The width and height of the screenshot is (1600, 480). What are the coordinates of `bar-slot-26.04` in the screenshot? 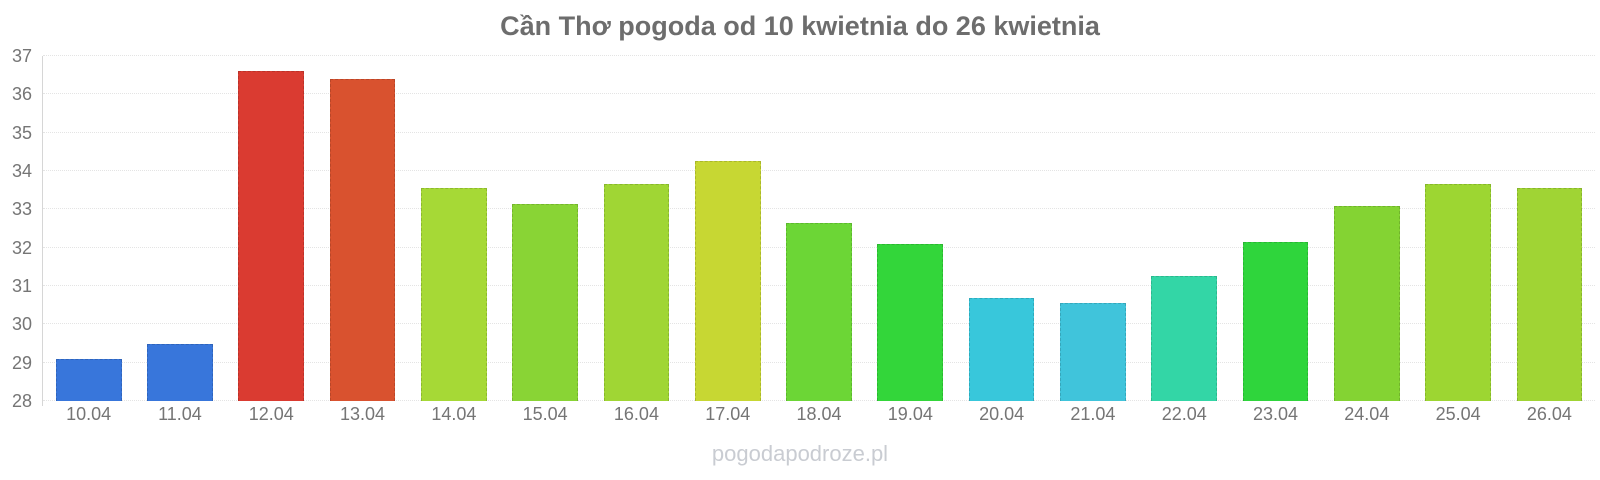 It's located at (1549, 228).